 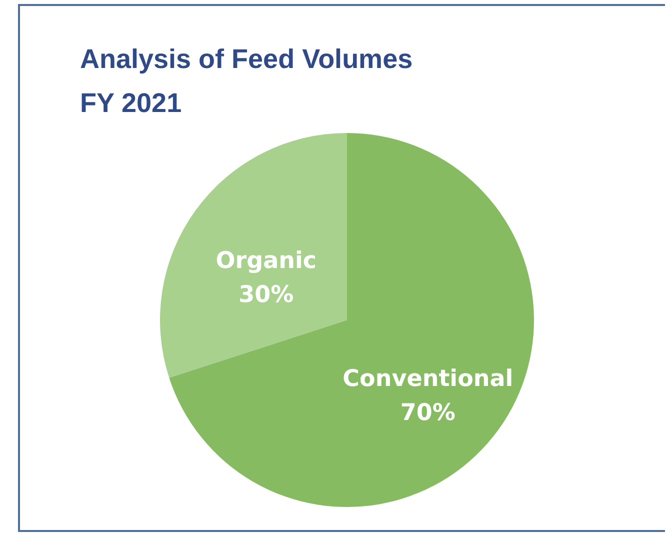 I want to click on slice-label: Conventional, so click(x=428, y=379).